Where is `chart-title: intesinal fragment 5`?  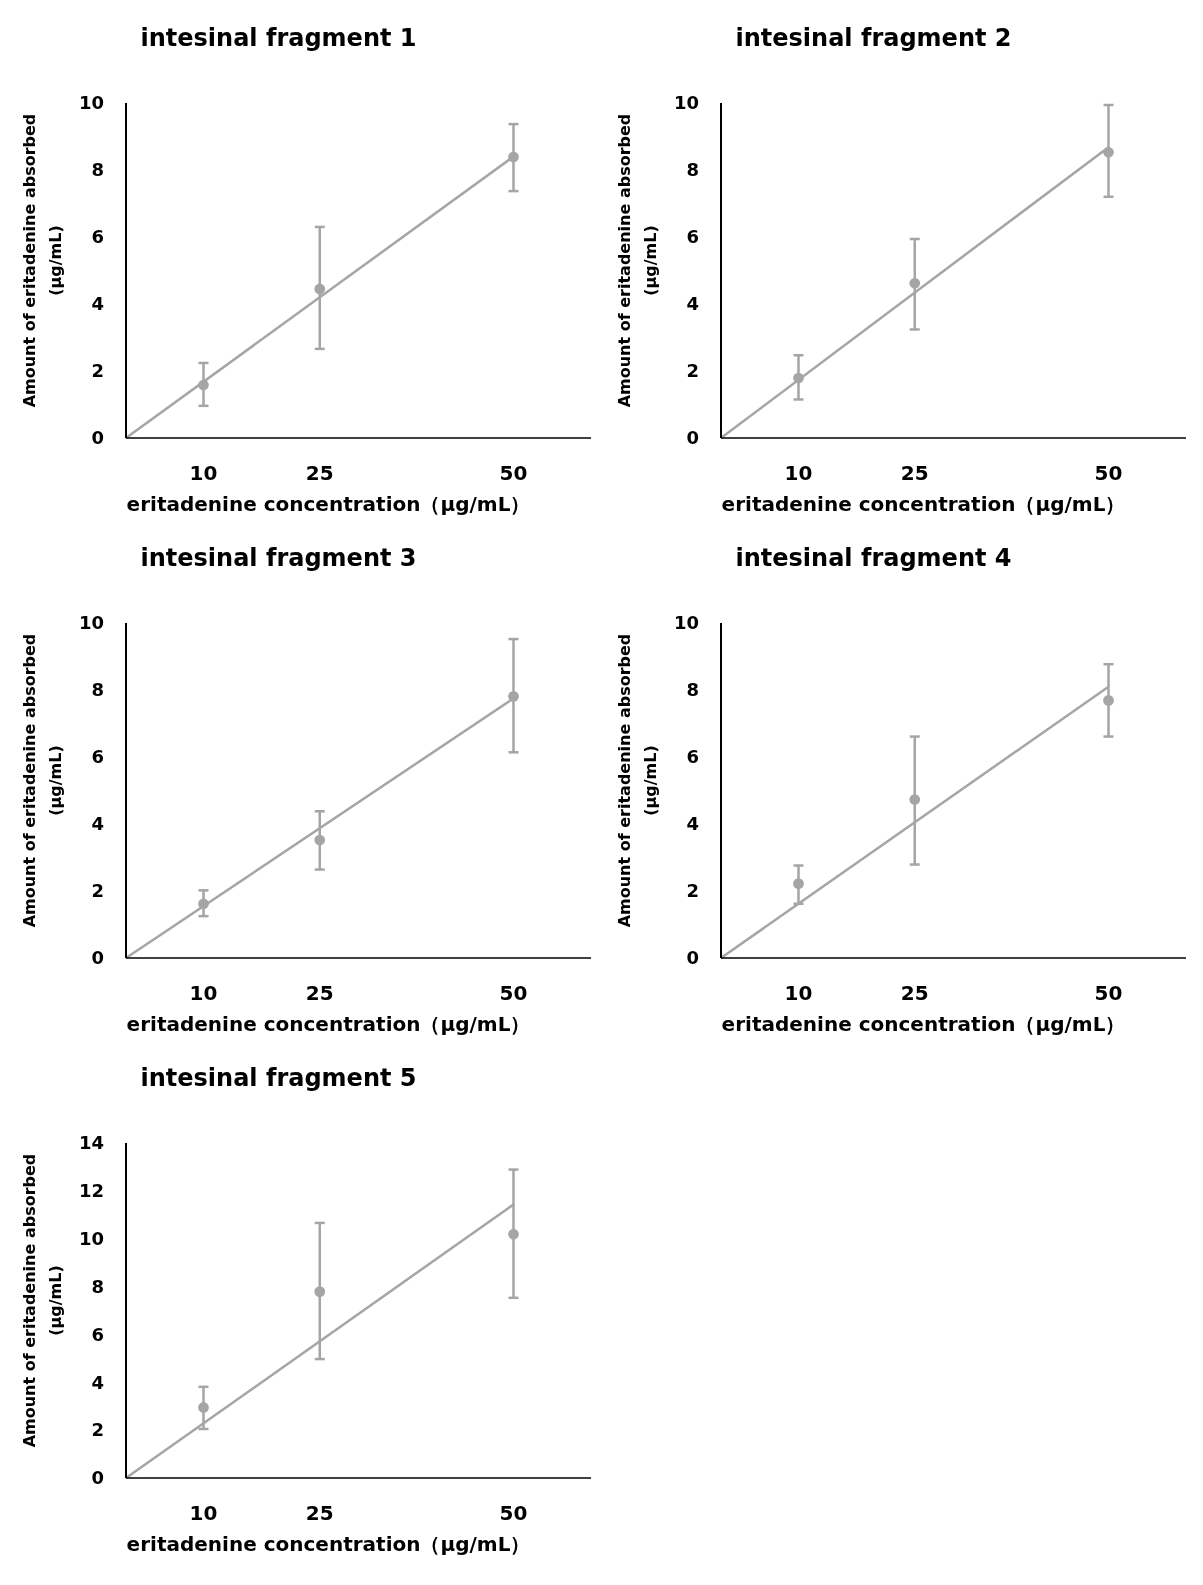 chart-title: intesinal fragment 5 is located at coordinates (278, 1078).